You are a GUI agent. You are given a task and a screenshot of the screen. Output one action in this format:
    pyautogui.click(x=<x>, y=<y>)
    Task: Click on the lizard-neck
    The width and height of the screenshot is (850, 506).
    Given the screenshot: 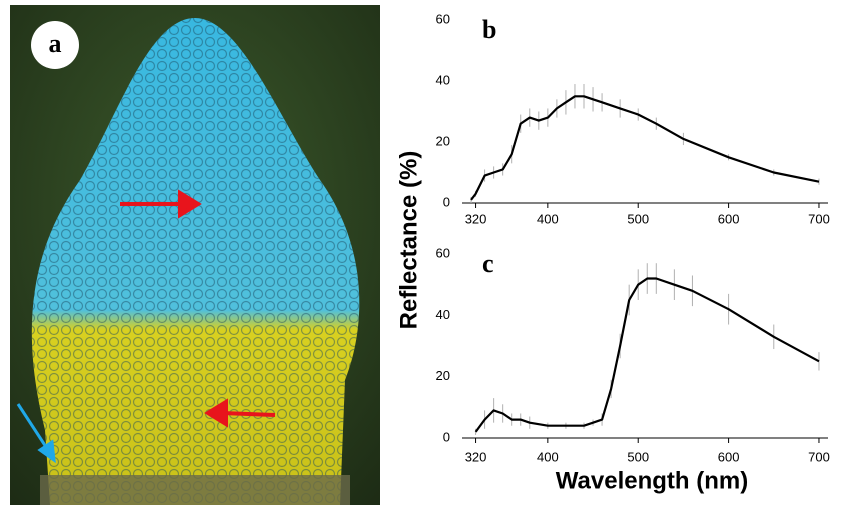 What is the action you would take?
    pyautogui.click(x=195, y=490)
    